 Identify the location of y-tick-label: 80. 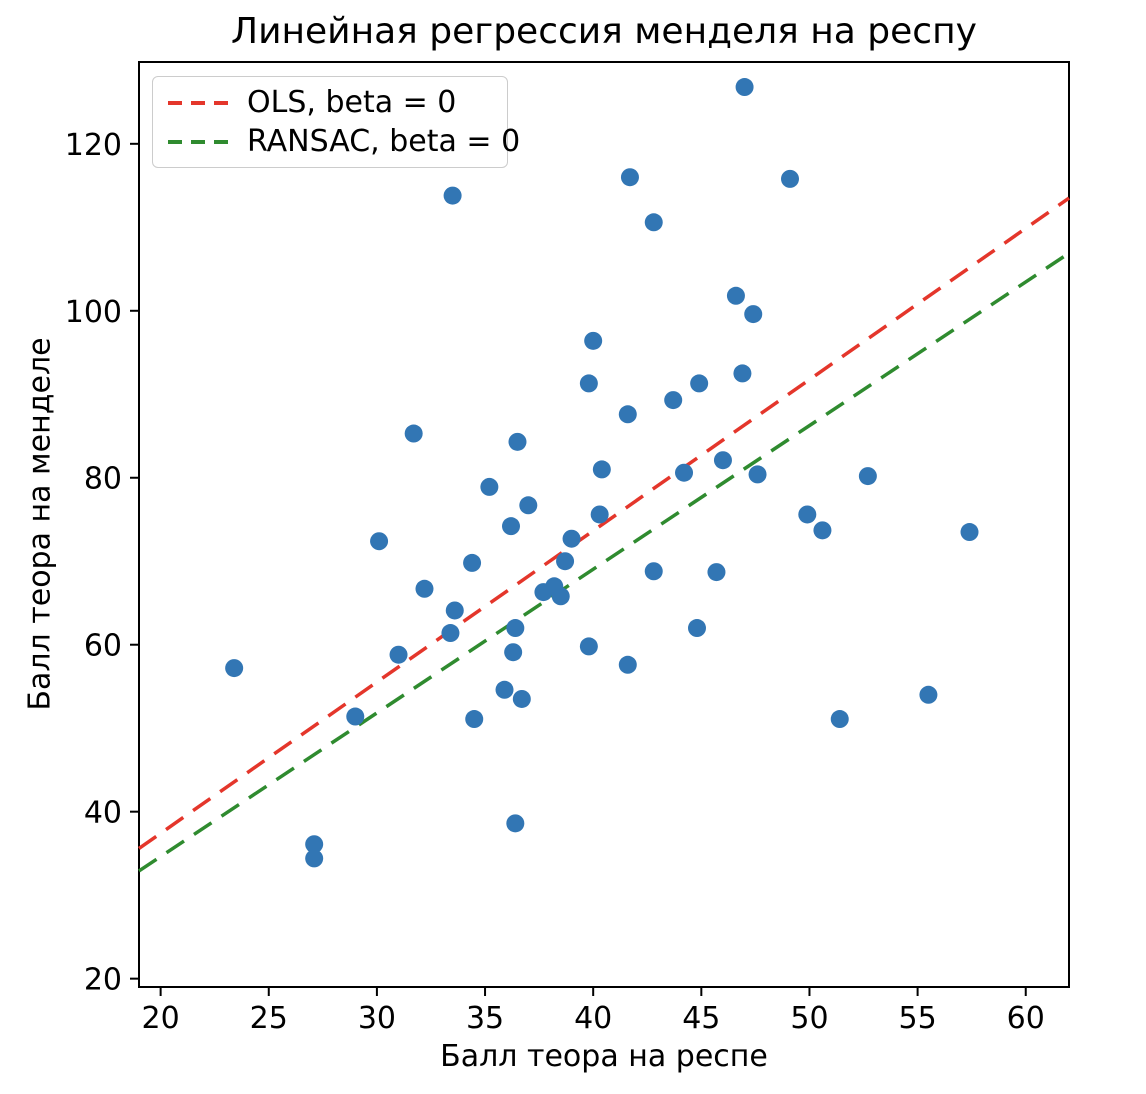
(103, 479).